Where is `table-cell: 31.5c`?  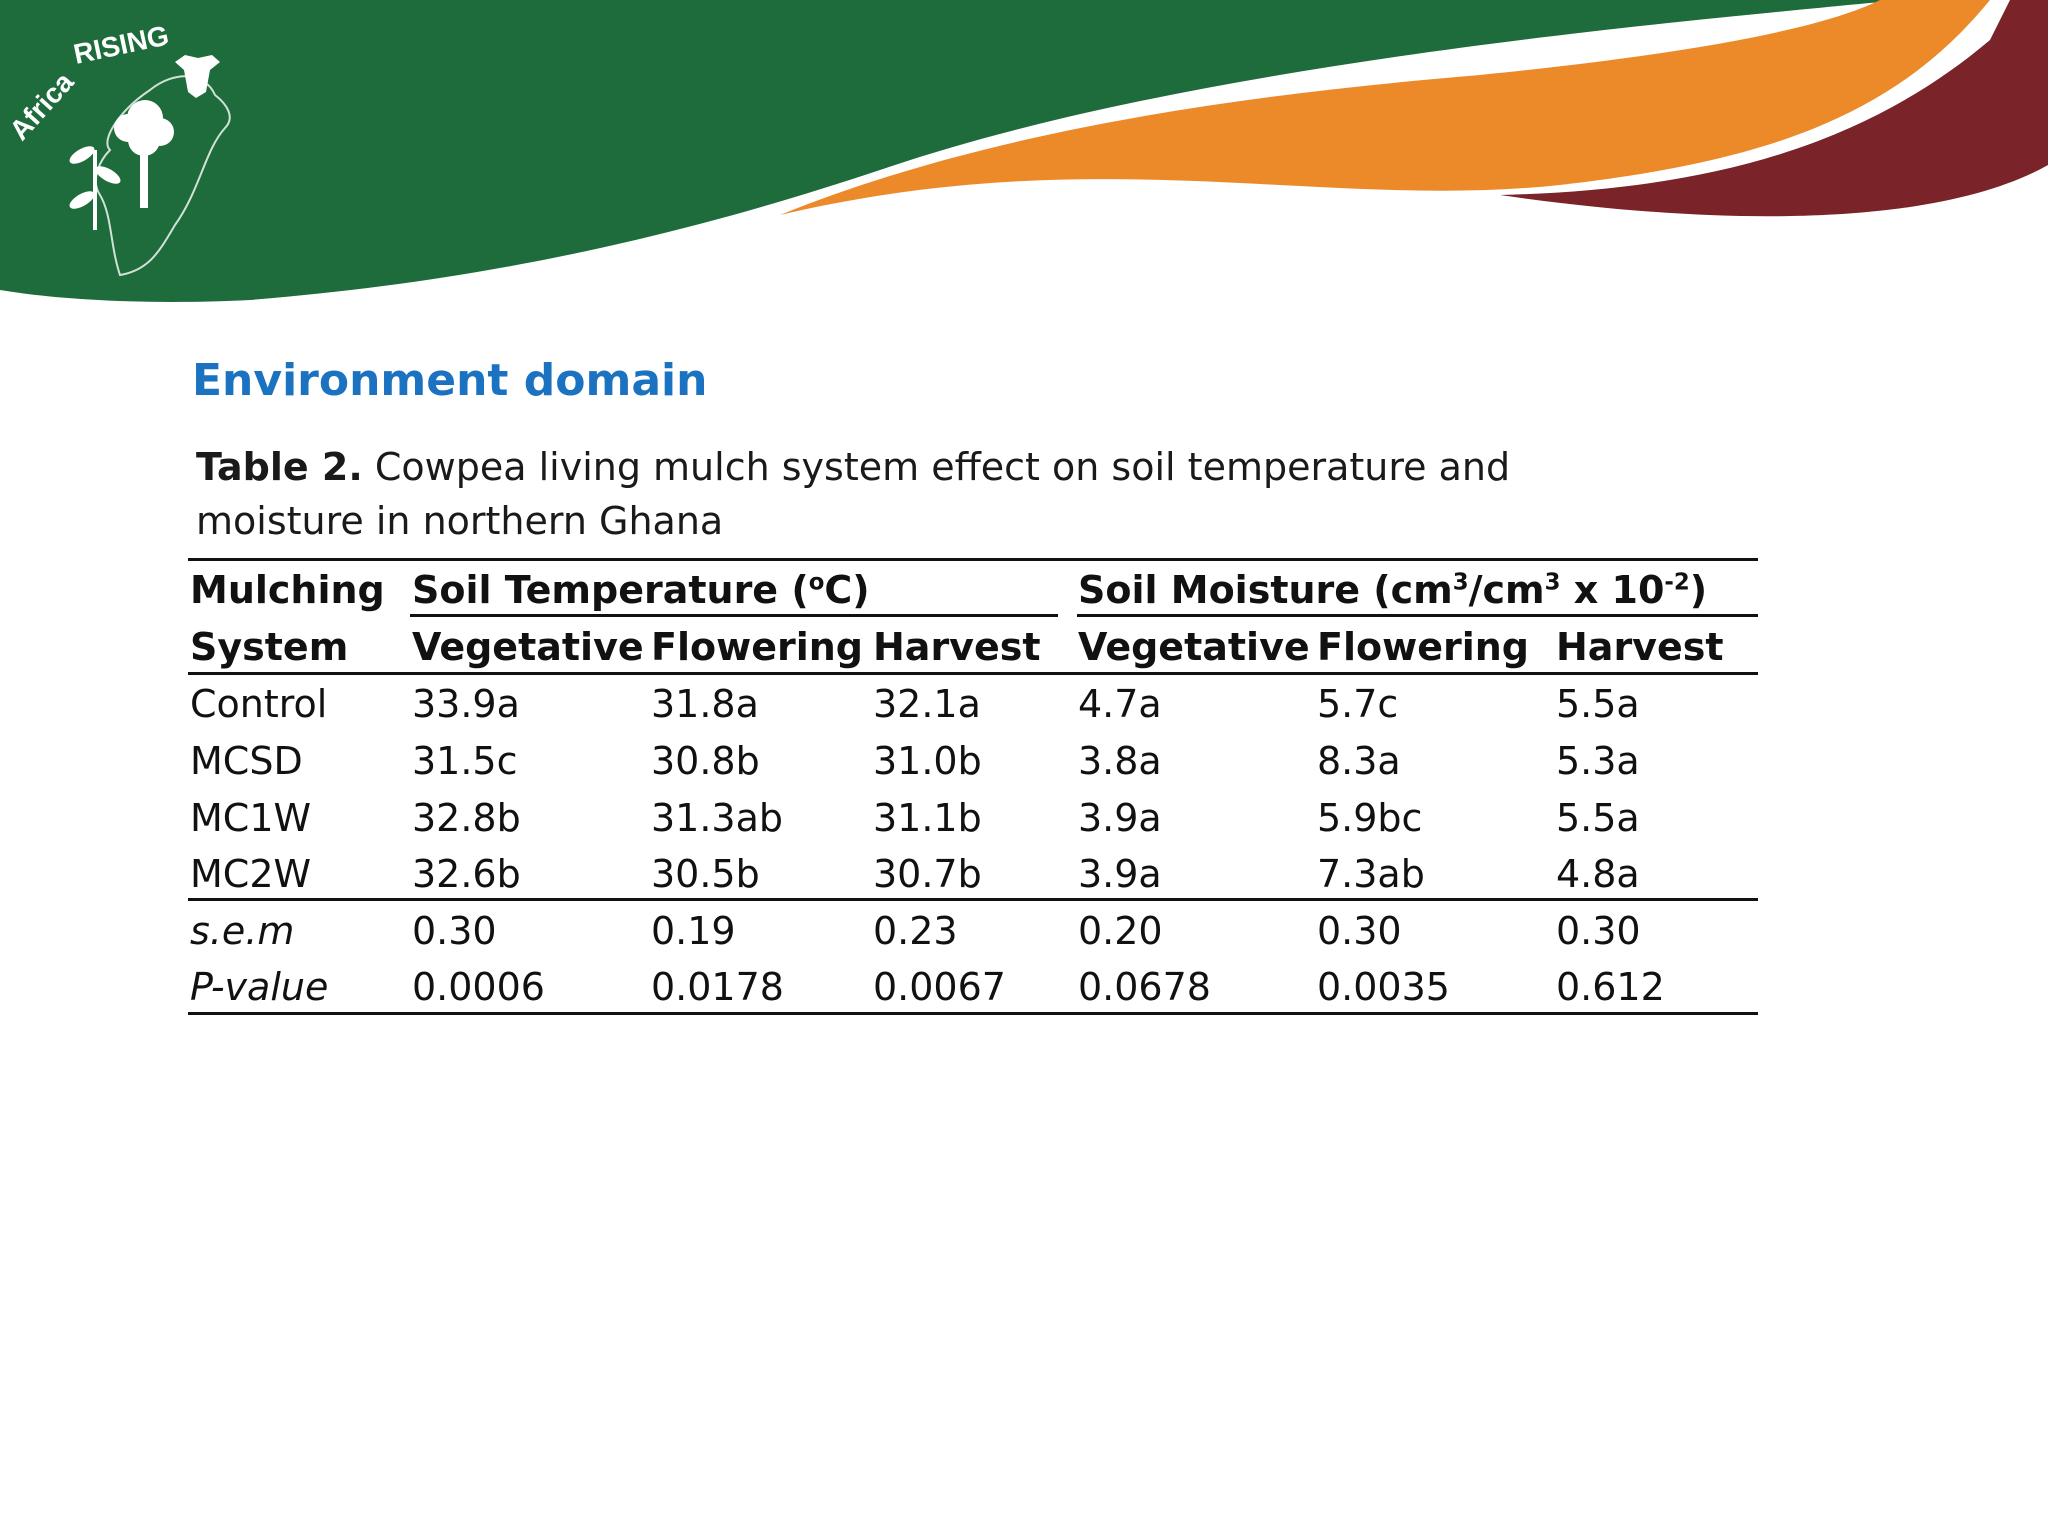 table-cell: 31.5c is located at coordinates (465, 761).